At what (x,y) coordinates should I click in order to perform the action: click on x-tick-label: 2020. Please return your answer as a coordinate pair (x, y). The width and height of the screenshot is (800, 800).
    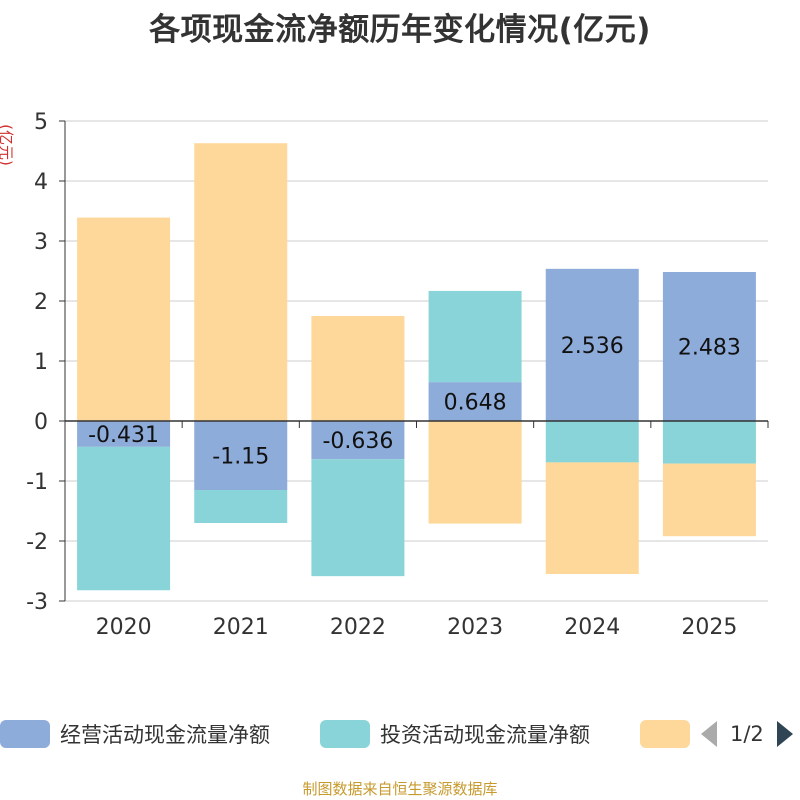
    Looking at the image, I should click on (124, 627).